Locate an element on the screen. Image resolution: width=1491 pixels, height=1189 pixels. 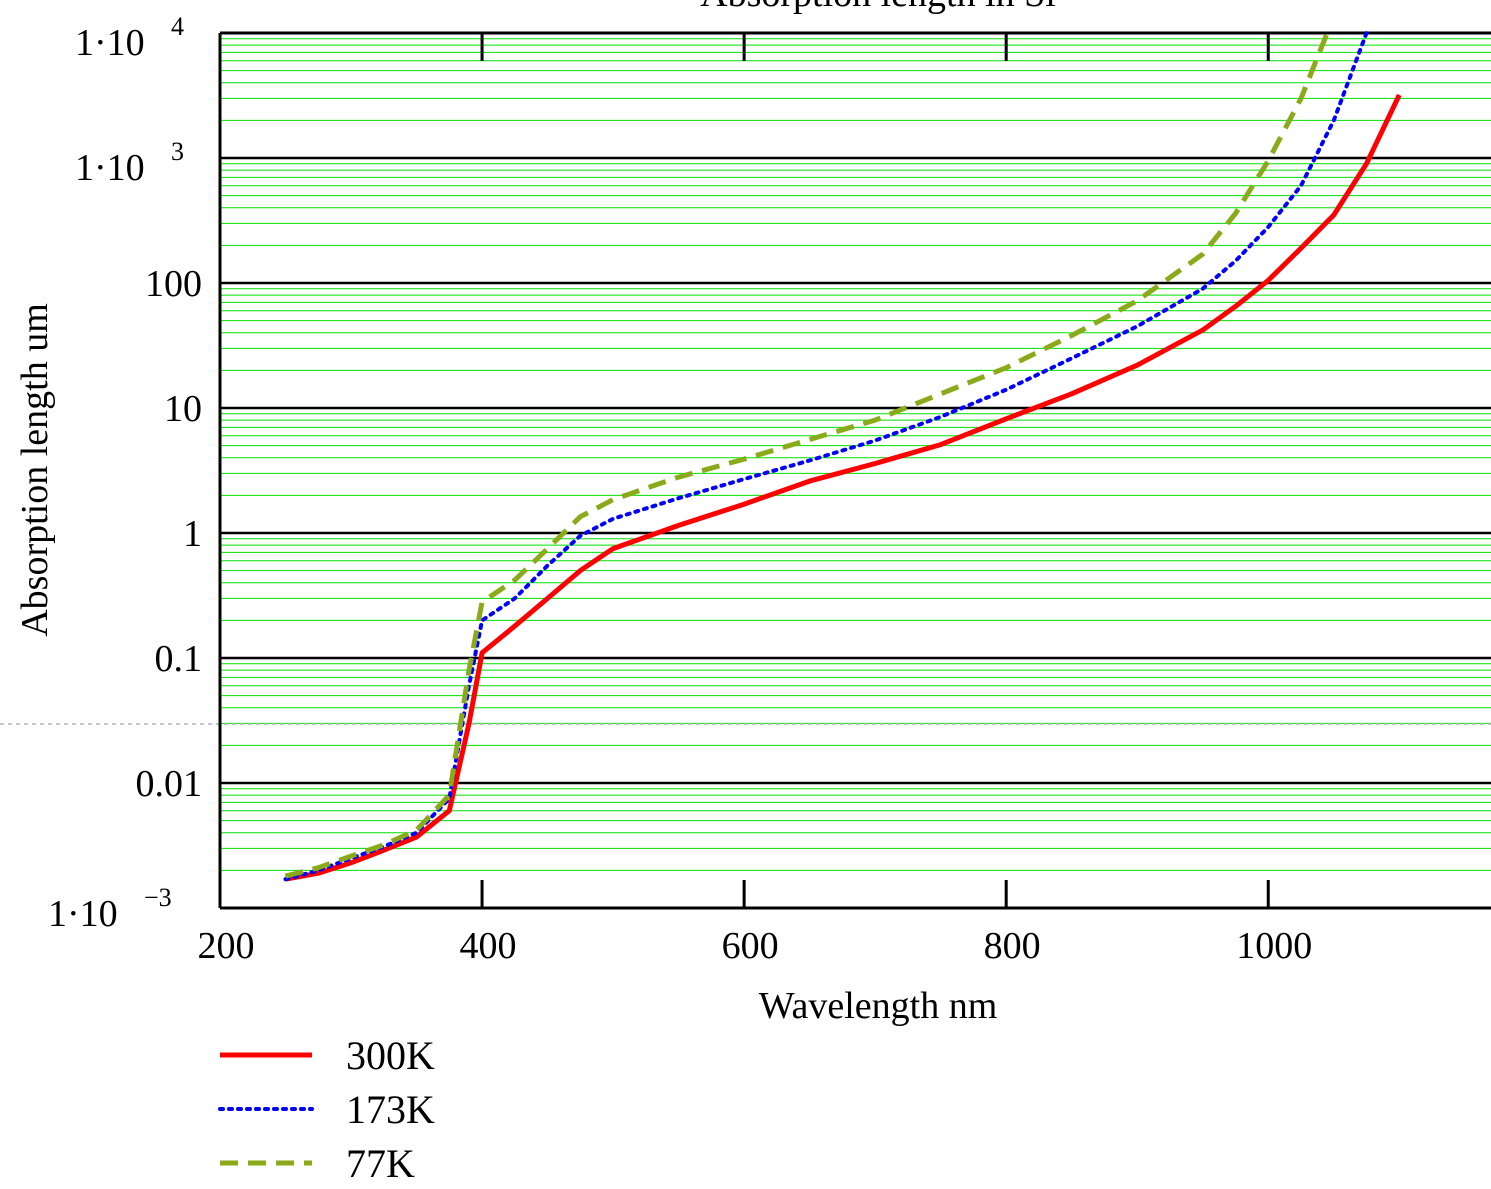
y-tick-label: 1·10 4 is located at coordinates (129, 38).